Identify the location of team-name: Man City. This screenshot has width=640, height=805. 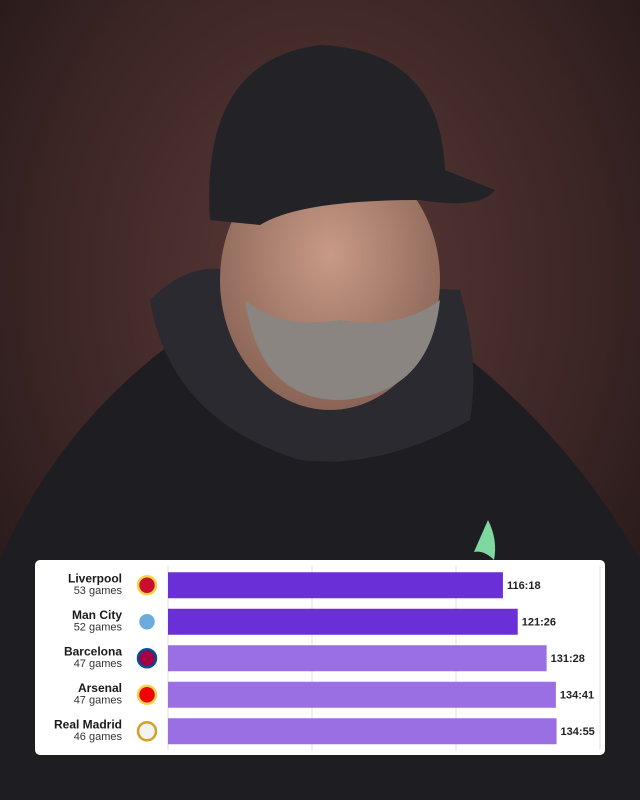
(97, 615).